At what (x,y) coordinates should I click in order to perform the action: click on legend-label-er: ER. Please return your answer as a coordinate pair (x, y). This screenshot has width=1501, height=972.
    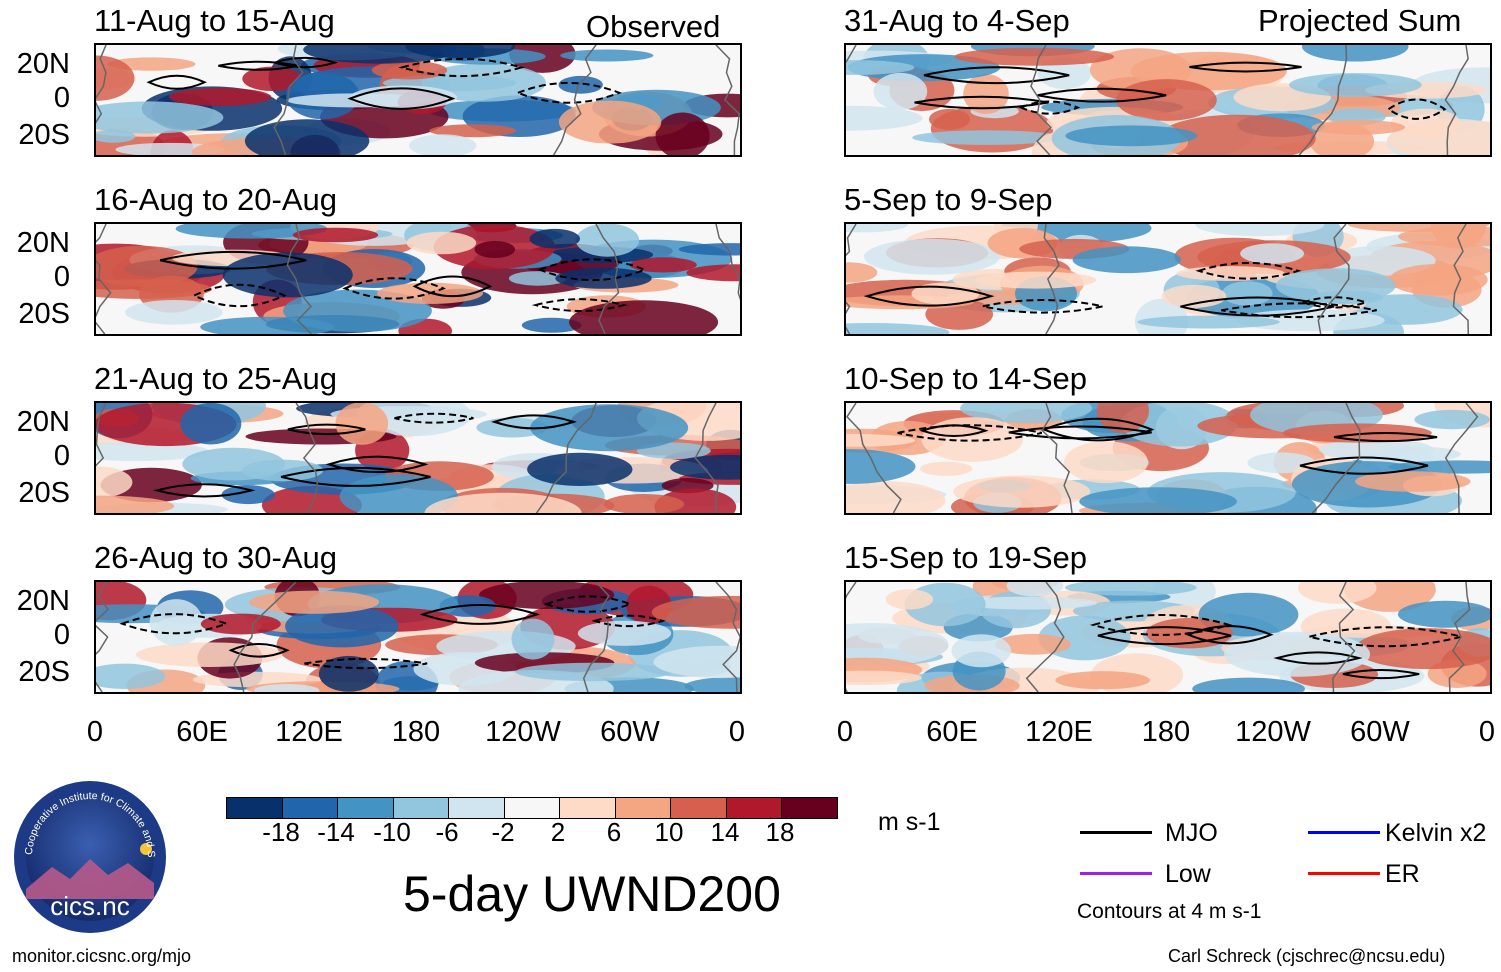
    Looking at the image, I should click on (1402, 874).